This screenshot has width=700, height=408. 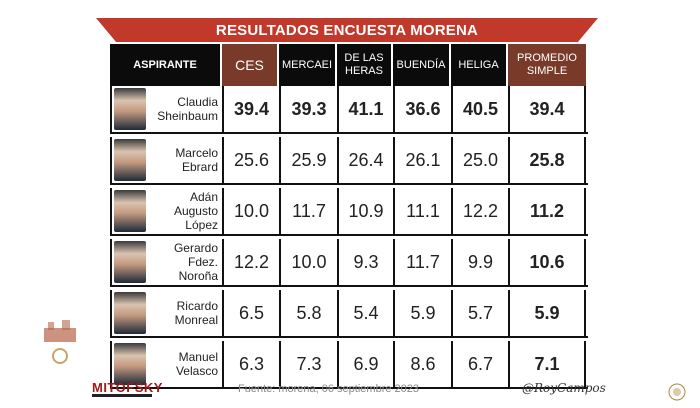 What do you see at coordinates (187, 109) in the screenshot?
I see `aspirante-name: Claudia Sheinbaum` at bounding box center [187, 109].